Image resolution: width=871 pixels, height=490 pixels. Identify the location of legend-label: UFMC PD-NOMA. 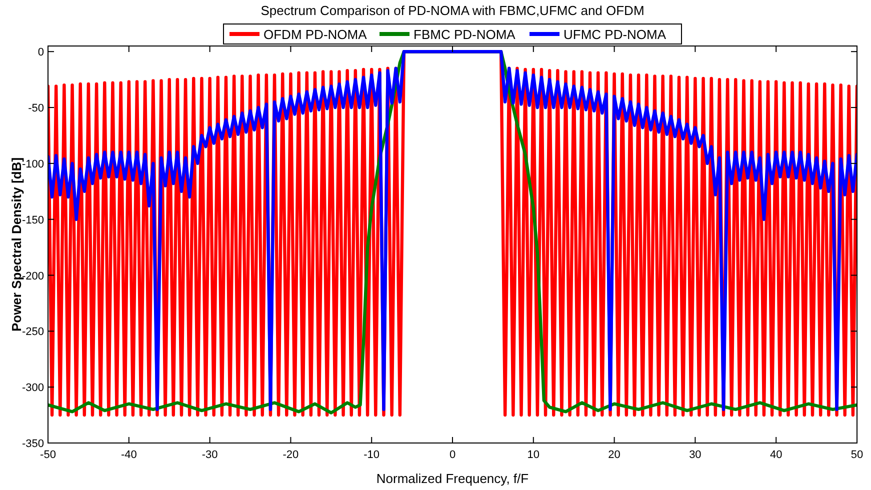
(615, 34).